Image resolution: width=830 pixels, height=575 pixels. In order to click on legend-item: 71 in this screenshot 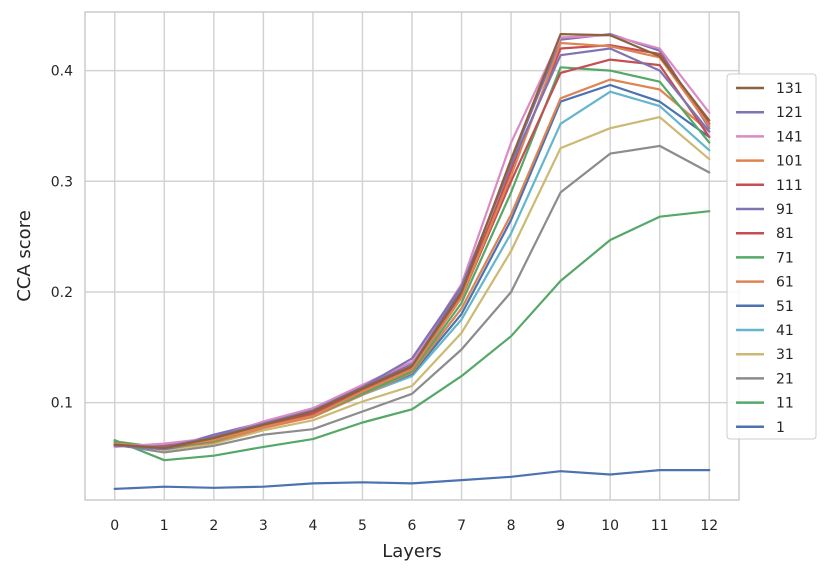, I will do `click(765, 258)`.